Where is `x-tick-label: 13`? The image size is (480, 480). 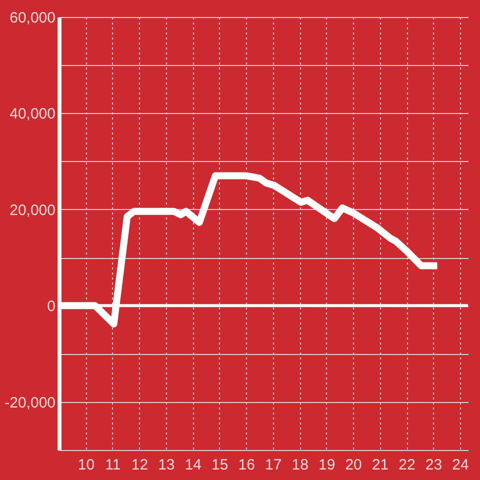 x-tick-label: 13 is located at coordinates (166, 465).